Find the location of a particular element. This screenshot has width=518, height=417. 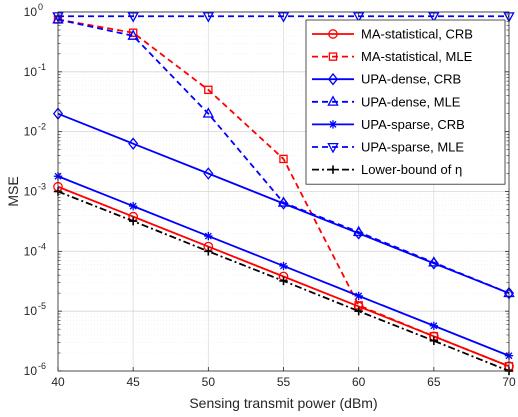

x-tick-label: 50 is located at coordinates (209, 382).